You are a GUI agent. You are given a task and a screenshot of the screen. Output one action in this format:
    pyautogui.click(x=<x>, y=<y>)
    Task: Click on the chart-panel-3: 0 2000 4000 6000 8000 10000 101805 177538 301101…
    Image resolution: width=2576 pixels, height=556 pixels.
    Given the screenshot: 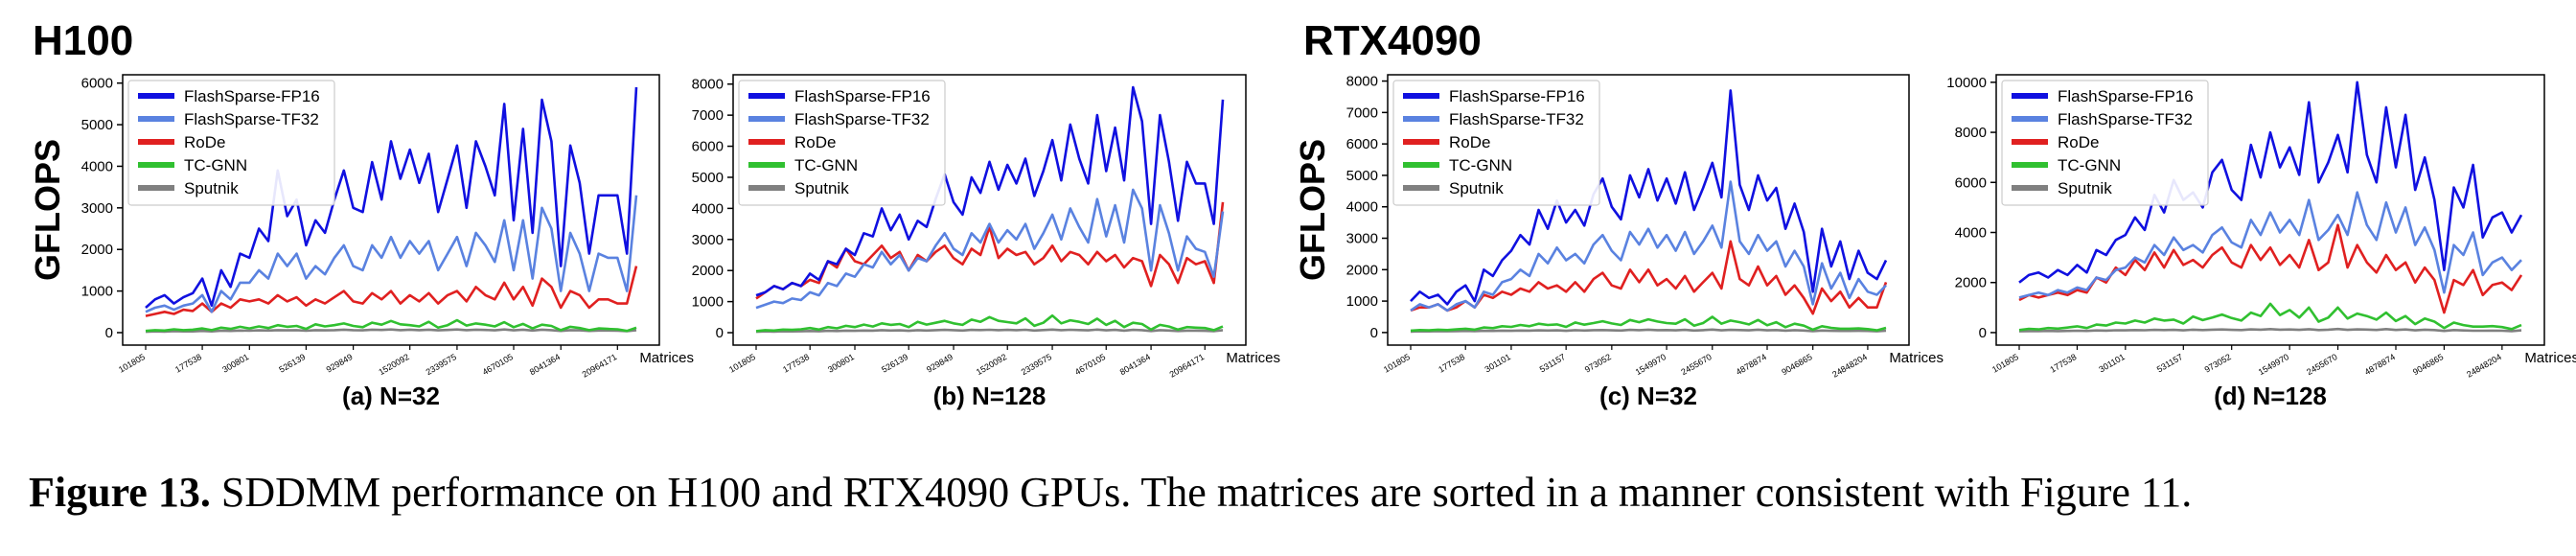 What is the action you would take?
    pyautogui.click(x=2261, y=242)
    